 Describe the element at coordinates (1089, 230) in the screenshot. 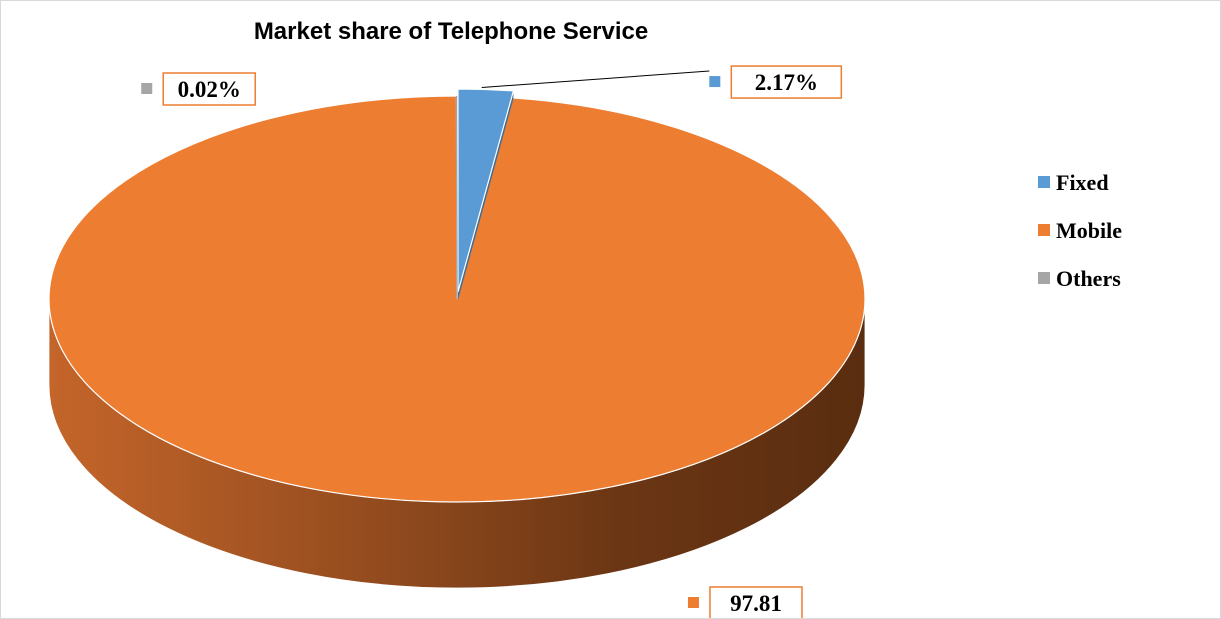

I see `legend-label-mobile: Mobile` at that location.